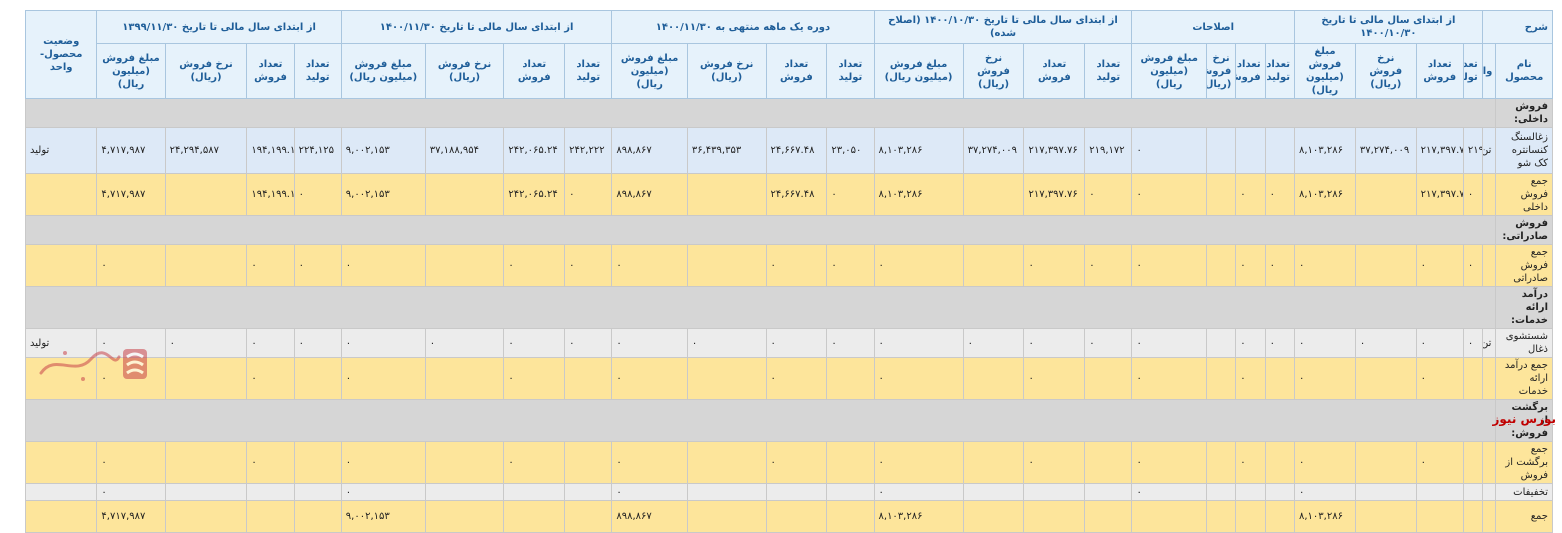 Image resolution: width=1562 pixels, height=533 pixels. I want to click on value-cell: ۸,۱۰۳,۲۸۶, so click(1325, 516).